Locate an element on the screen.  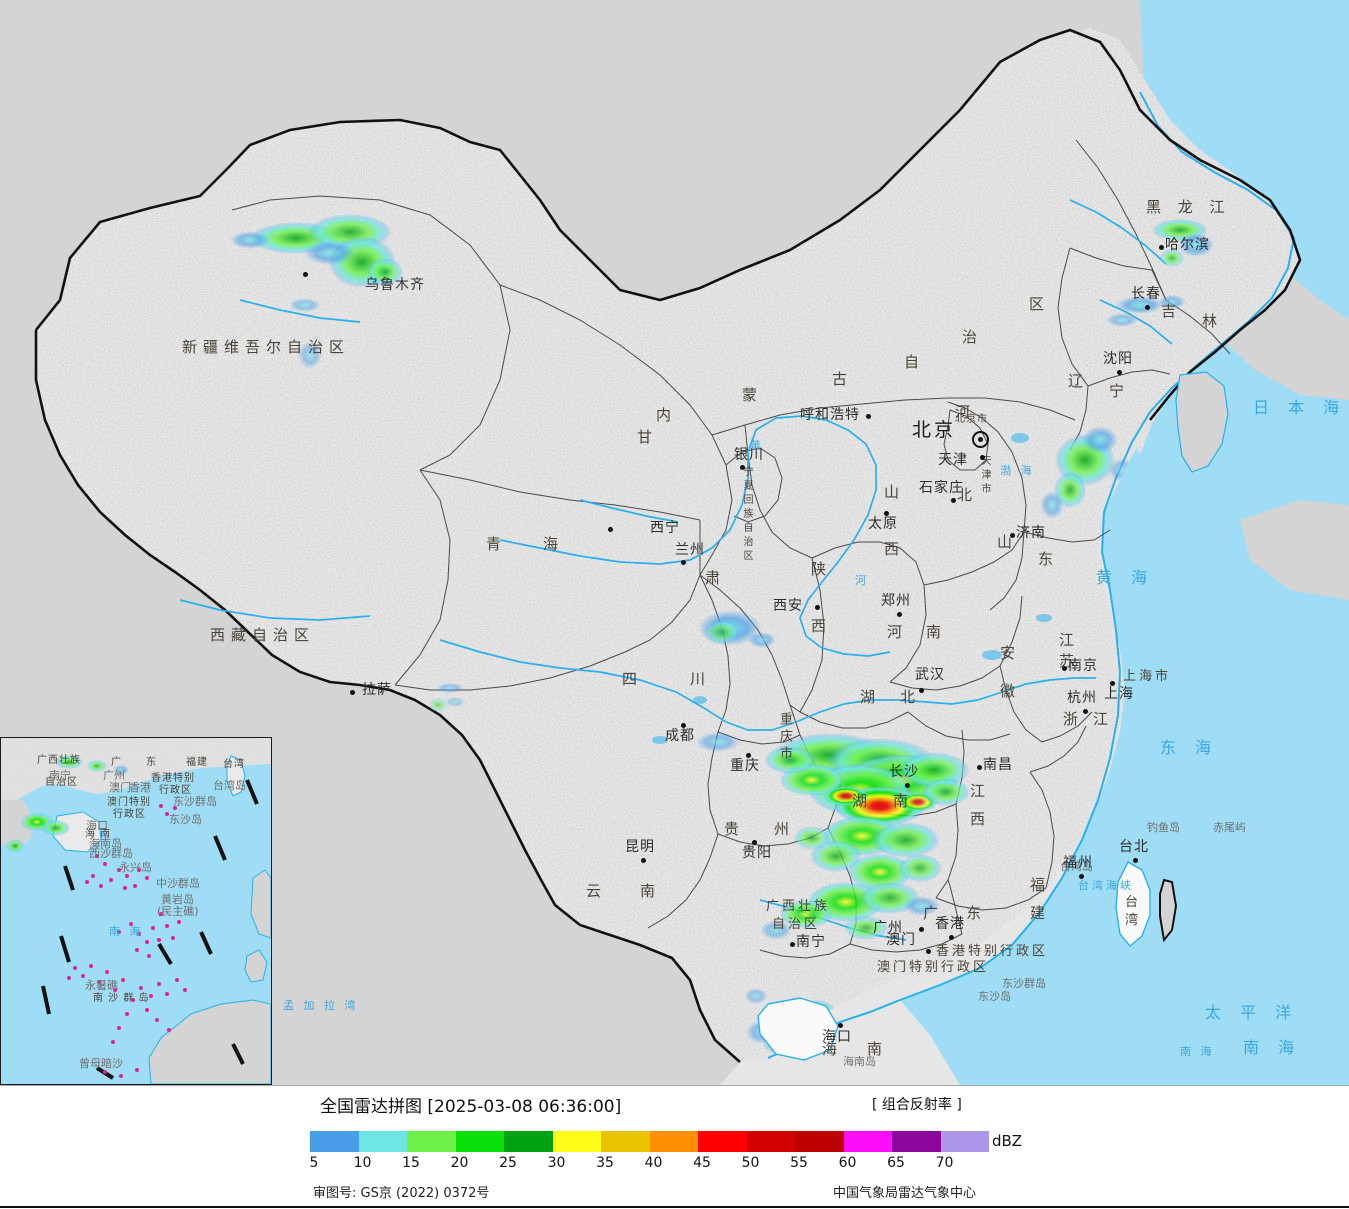
northeast-landmass is located at coordinates (1170, 241).